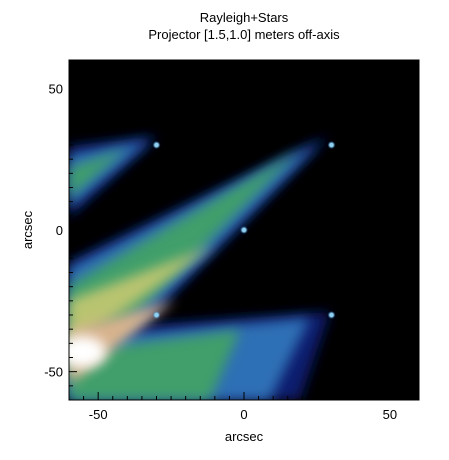 The height and width of the screenshot is (460, 449). What do you see at coordinates (244, 436) in the screenshot?
I see `x-axis-label: arcsec` at bounding box center [244, 436].